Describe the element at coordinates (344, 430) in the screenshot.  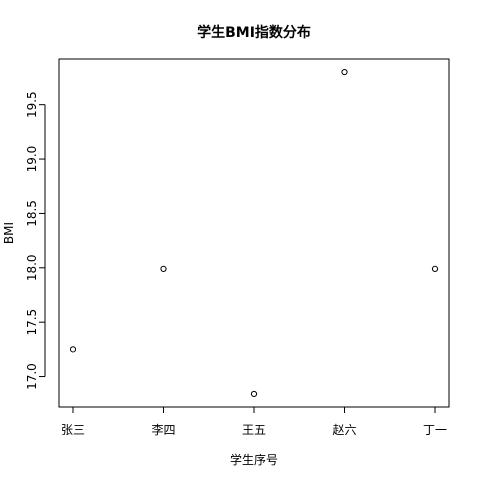
I see `x-tick-label: 赵六` at that location.